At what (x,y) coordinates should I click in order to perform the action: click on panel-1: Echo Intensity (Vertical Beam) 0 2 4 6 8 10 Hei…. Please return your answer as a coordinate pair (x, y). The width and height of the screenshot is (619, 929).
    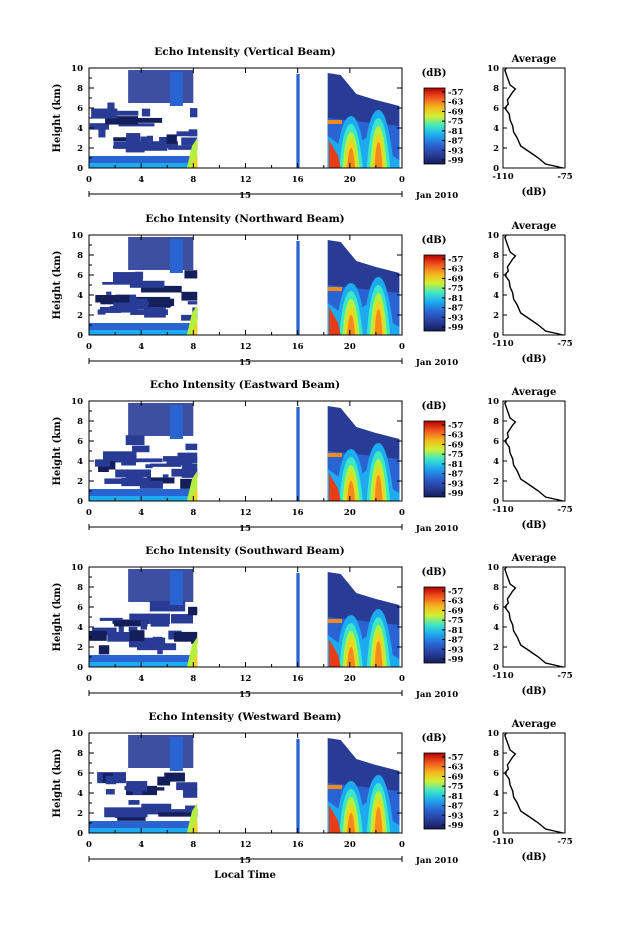
    Looking at the image, I should click on (312, 123).